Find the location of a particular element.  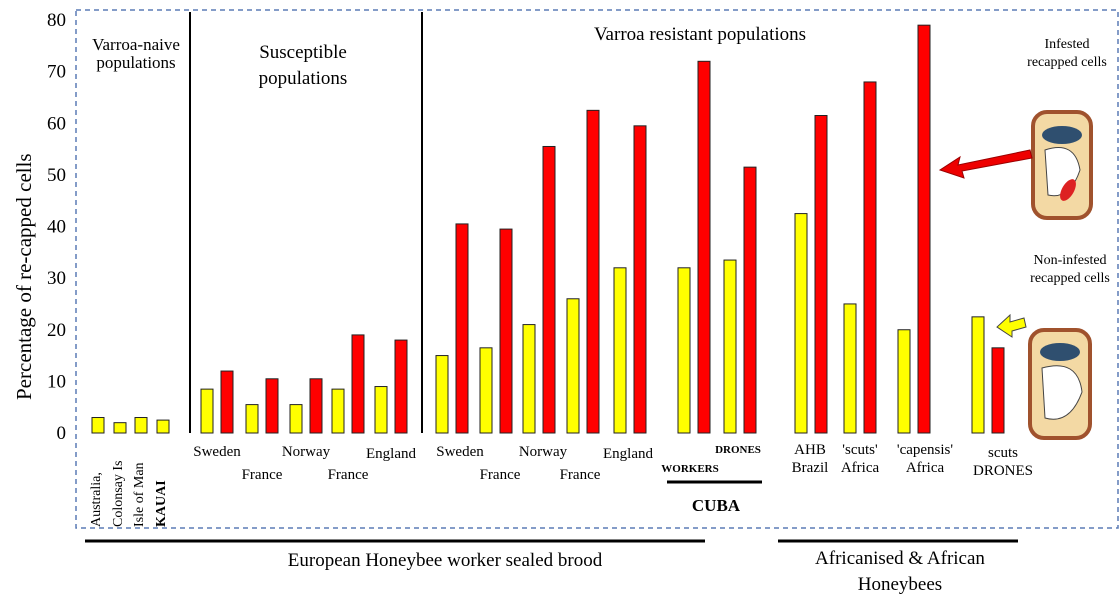

infested-cell-icon is located at coordinates (1062, 165).